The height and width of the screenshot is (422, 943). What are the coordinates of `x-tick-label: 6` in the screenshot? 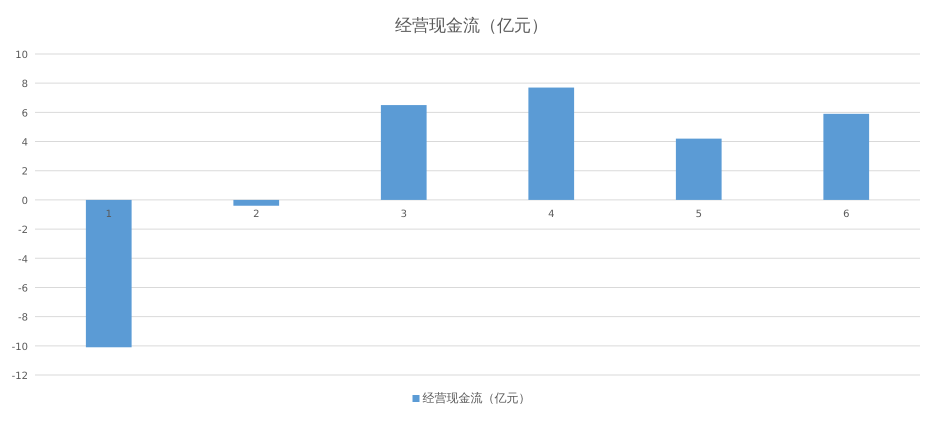 It's located at (846, 214).